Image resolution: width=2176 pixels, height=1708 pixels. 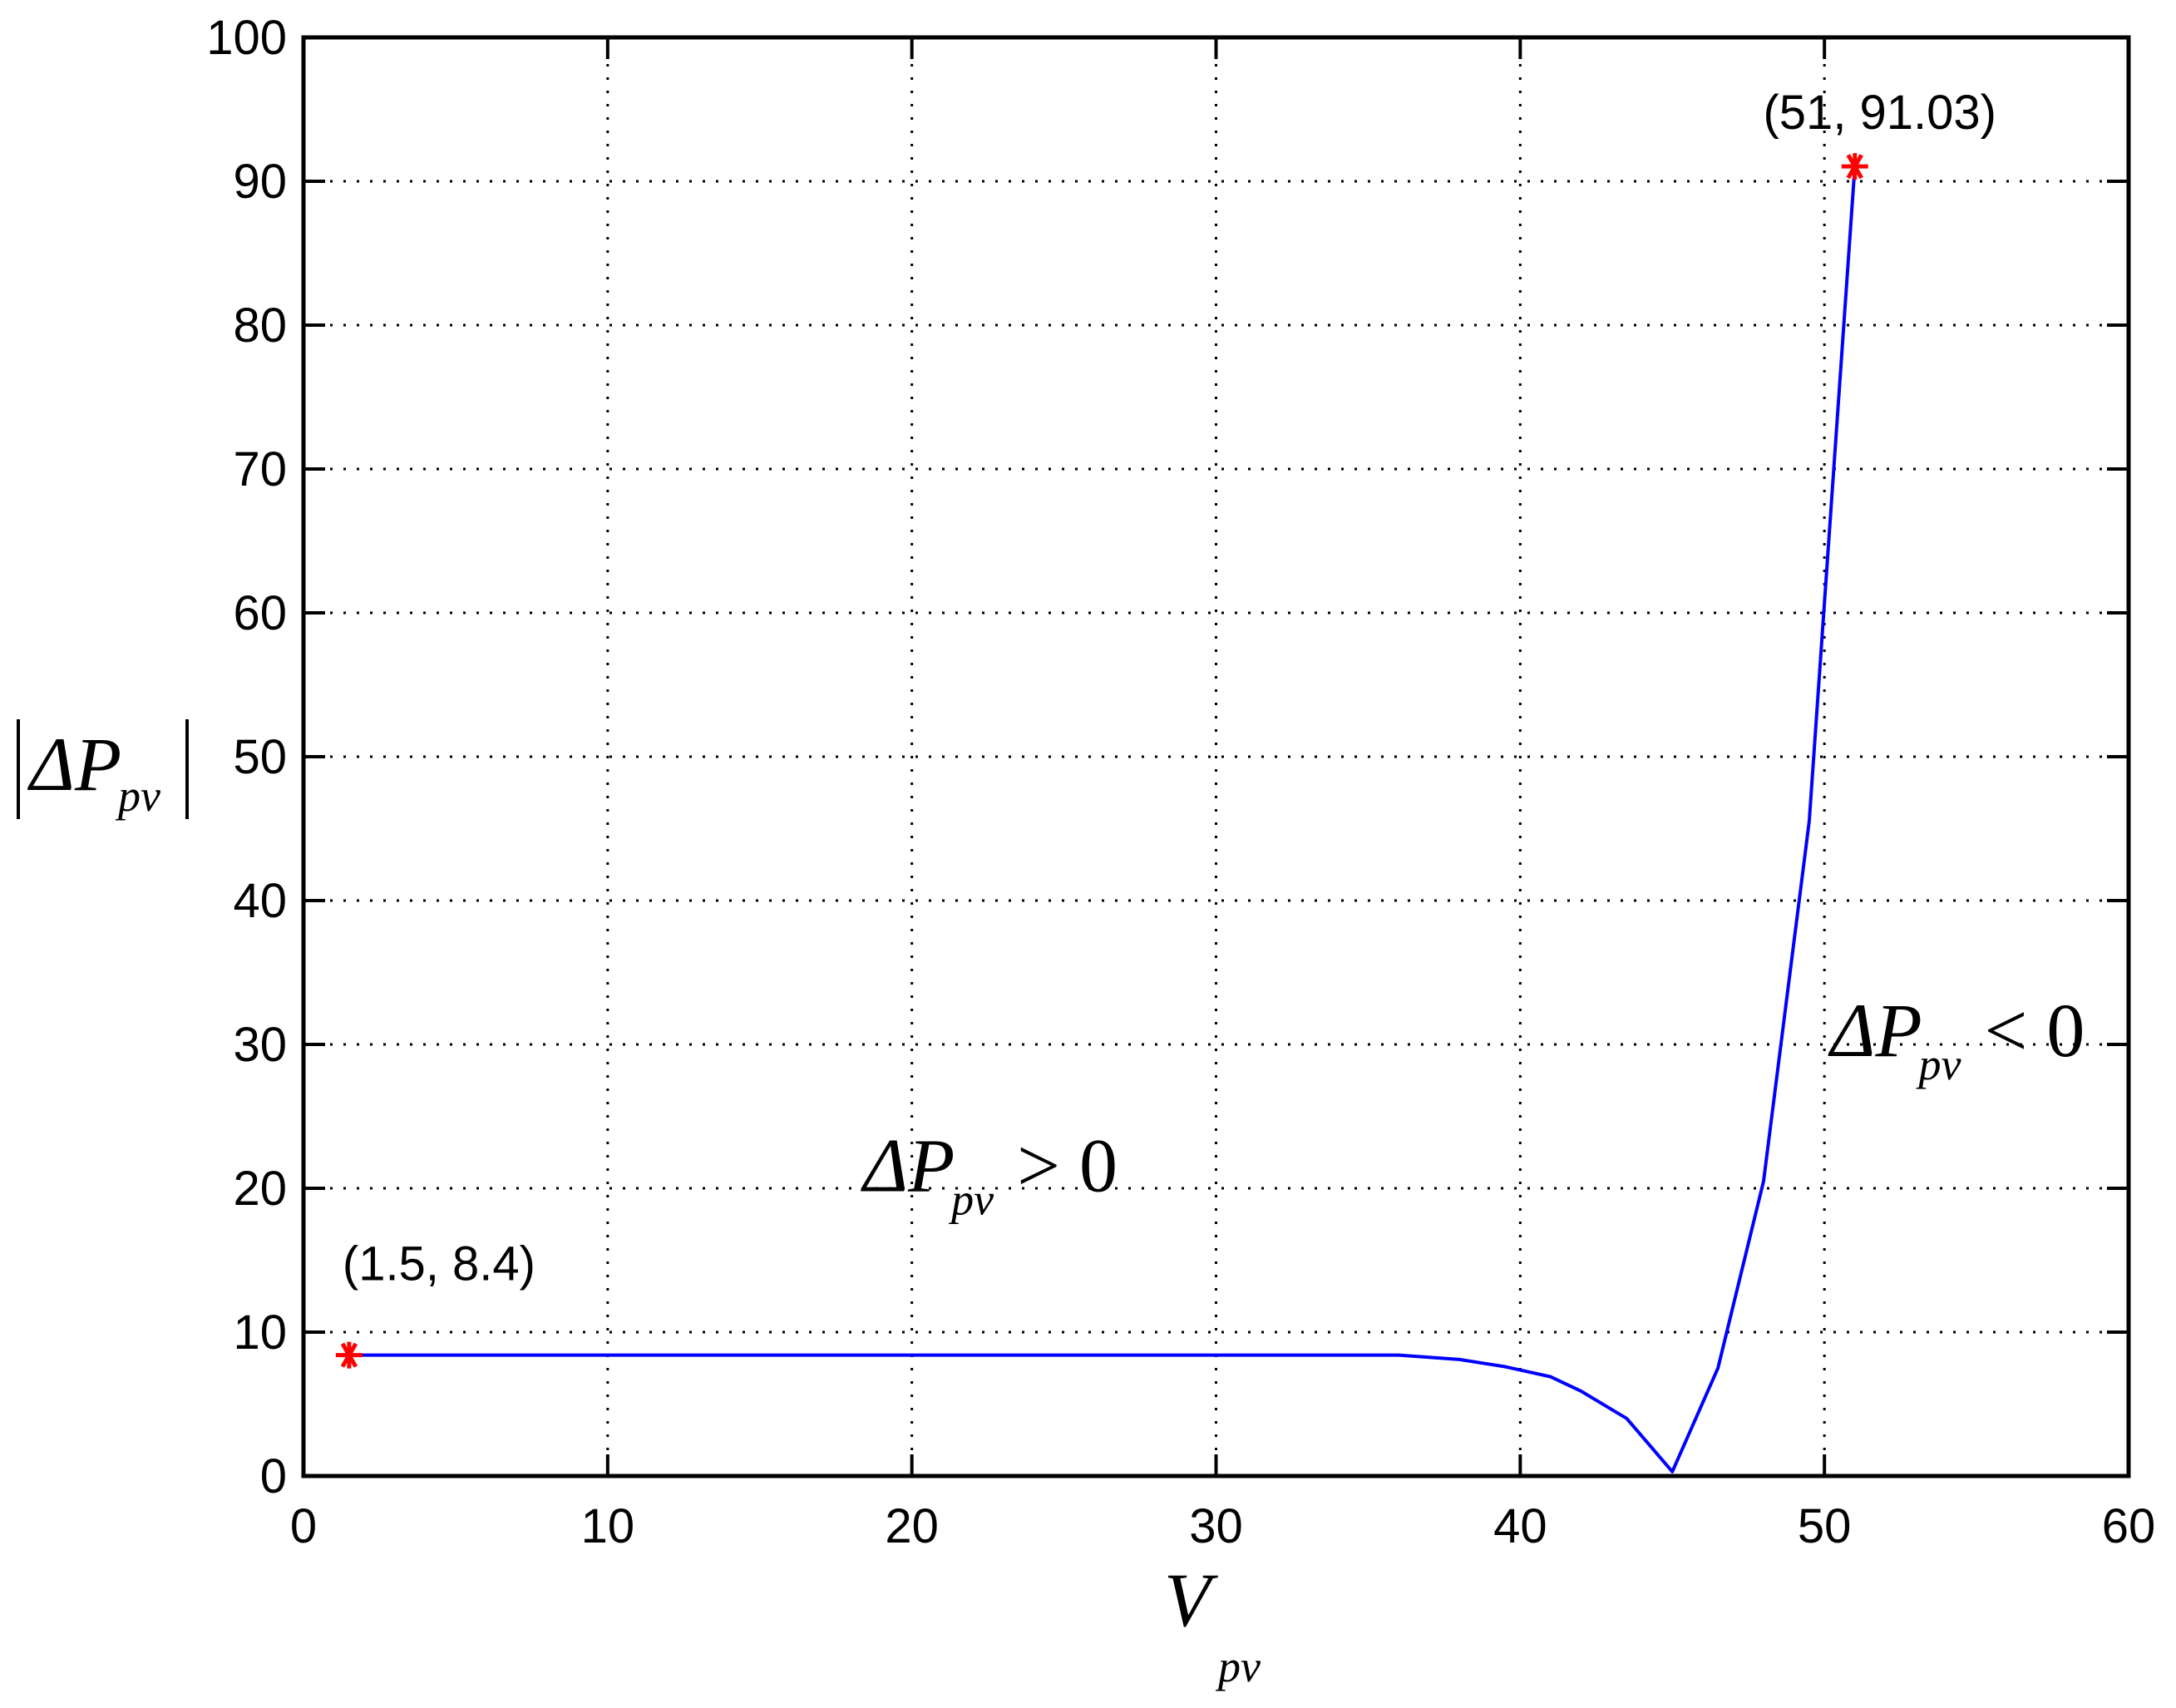 I want to click on x-tick-label: 40, so click(x=1520, y=1526).